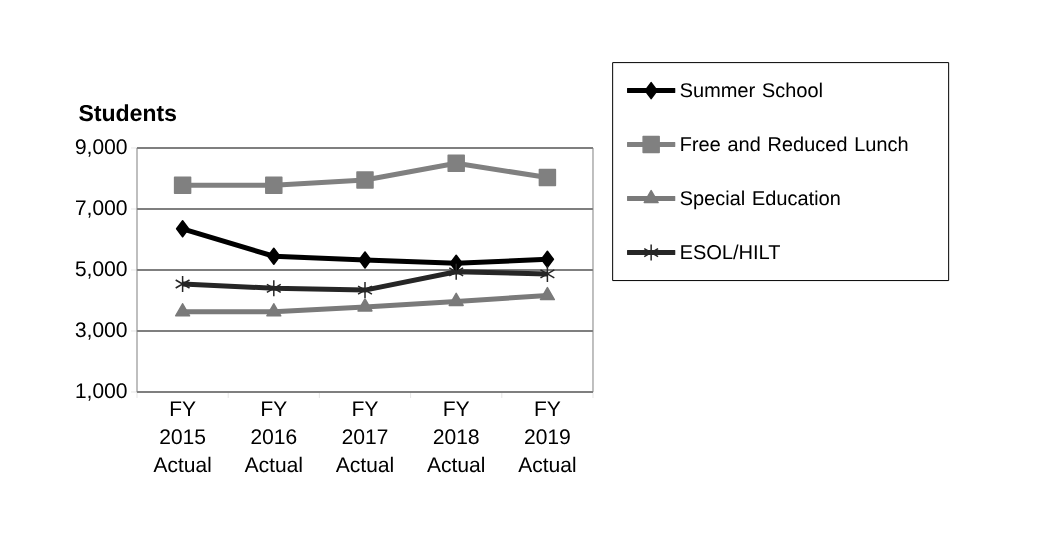  What do you see at coordinates (455, 437) in the screenshot?
I see `x-tick-label: FY 2018 Actual` at bounding box center [455, 437].